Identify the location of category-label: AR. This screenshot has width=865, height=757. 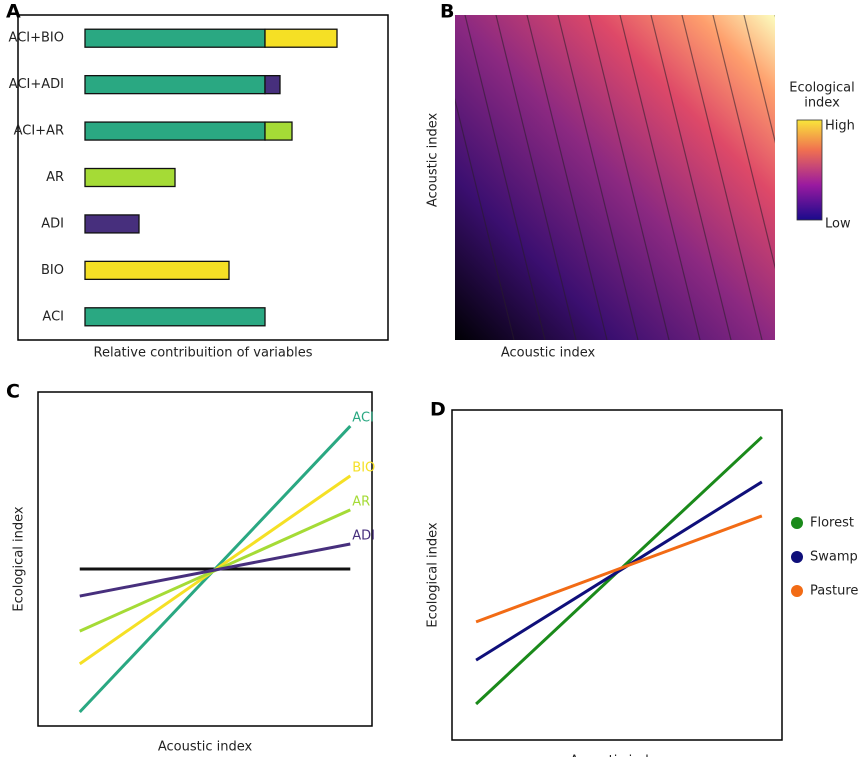
(55, 177).